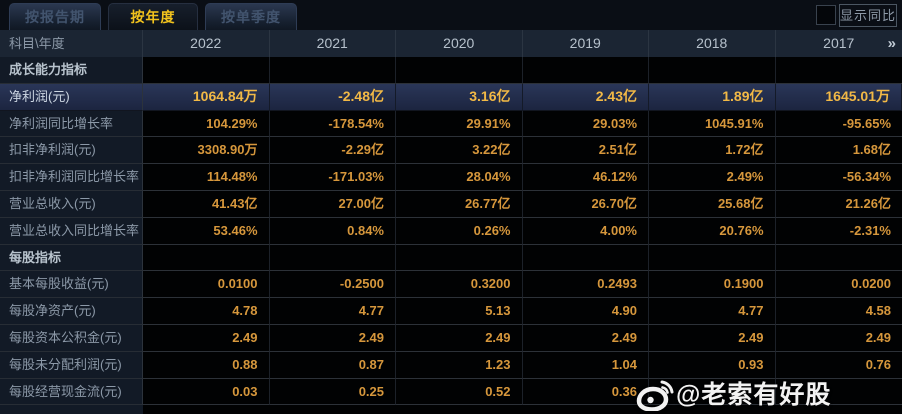 The image size is (902, 414). I want to click on cell: 20.76%, so click(712, 231).